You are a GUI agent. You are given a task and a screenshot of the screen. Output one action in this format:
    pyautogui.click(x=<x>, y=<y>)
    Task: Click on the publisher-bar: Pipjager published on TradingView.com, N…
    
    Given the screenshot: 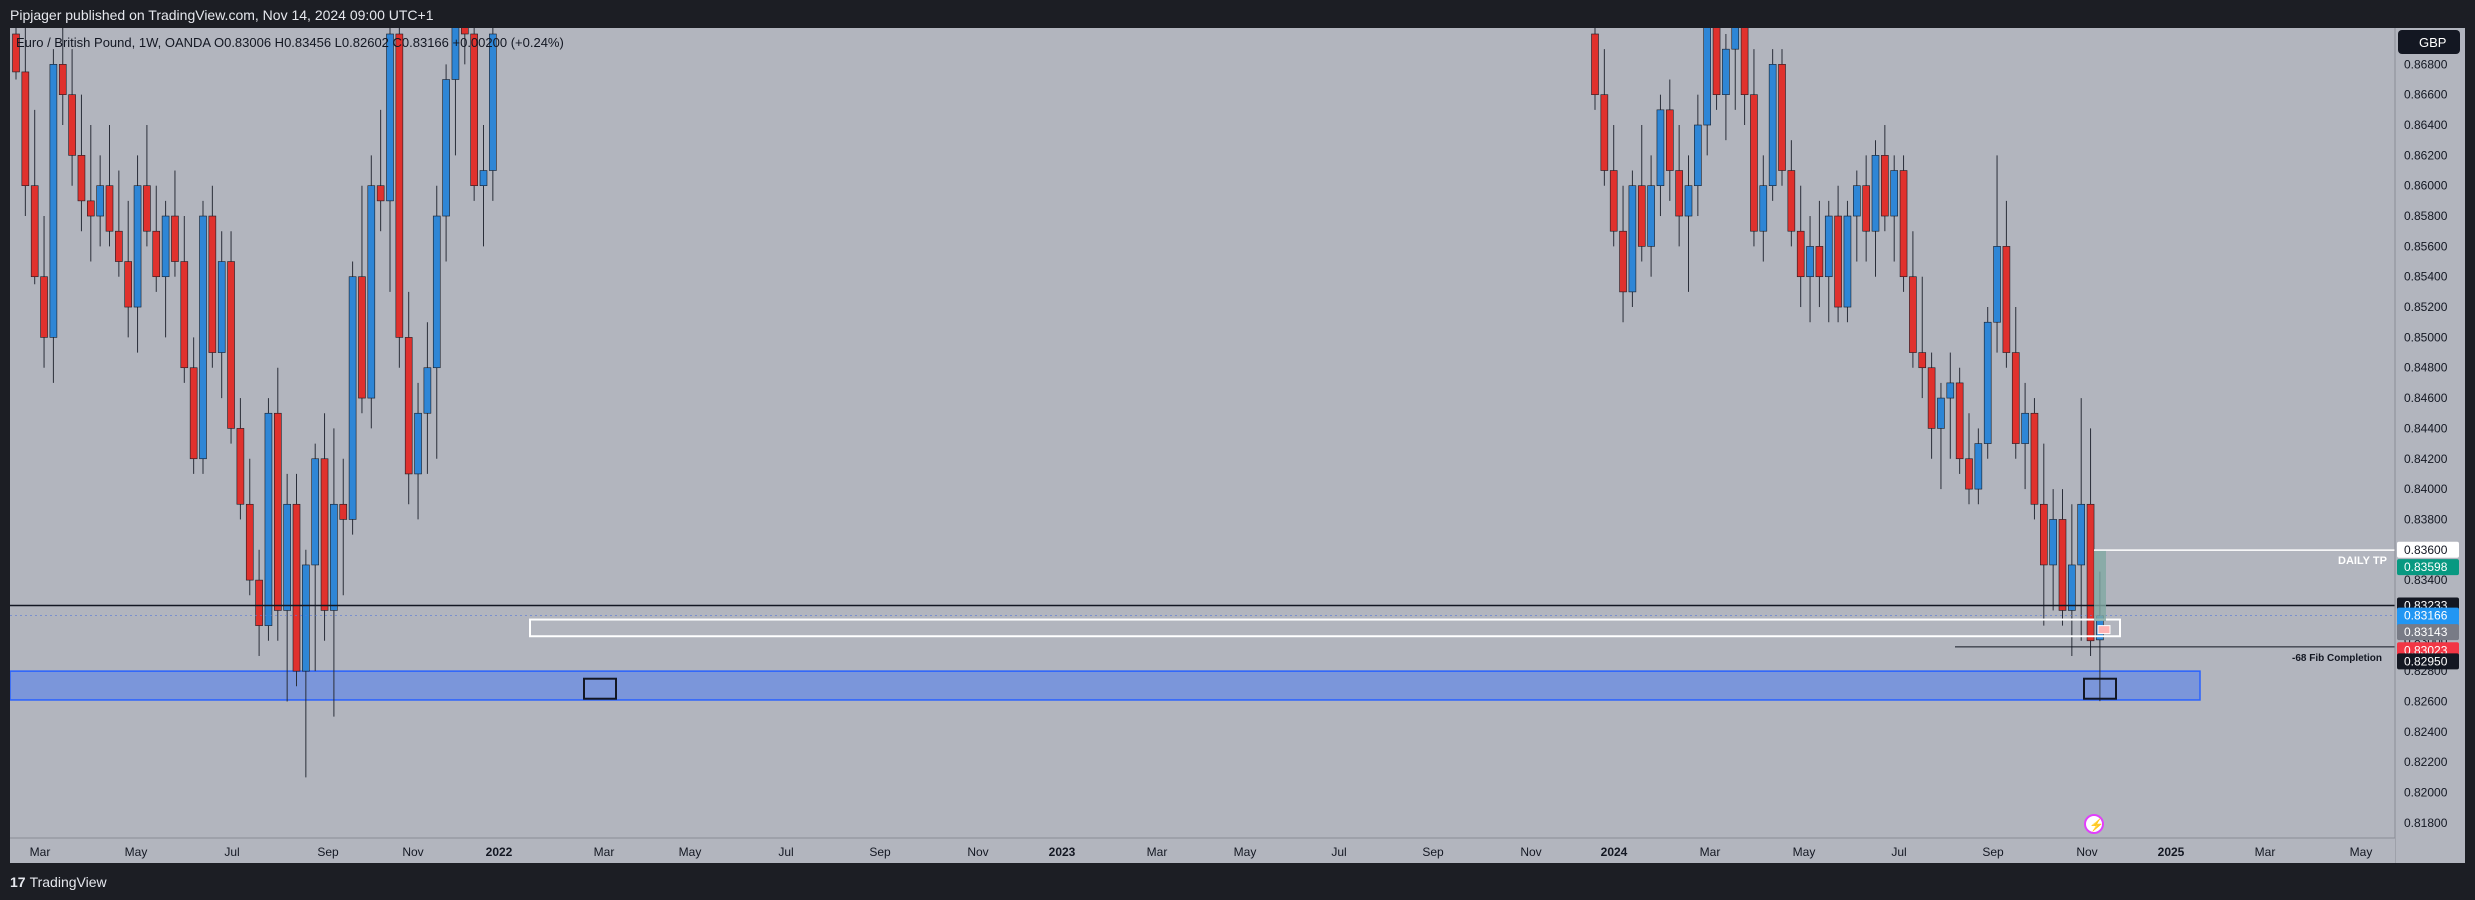 What is the action you would take?
    pyautogui.click(x=1237, y=14)
    